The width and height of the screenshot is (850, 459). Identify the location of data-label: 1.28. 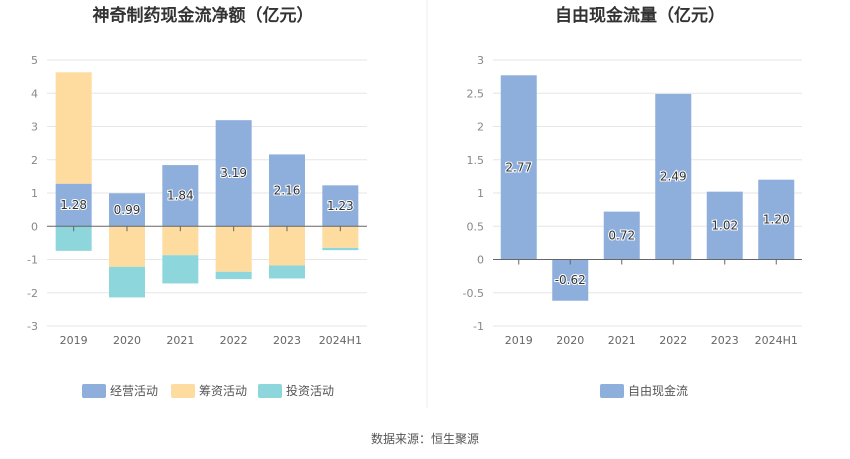
(73, 205).